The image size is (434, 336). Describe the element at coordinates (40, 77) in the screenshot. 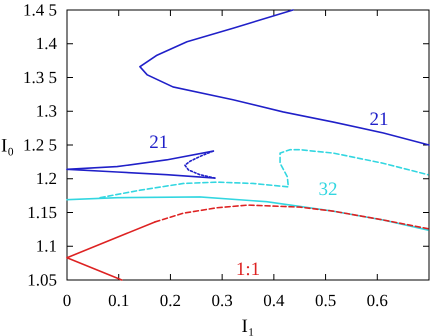

I see `y-tick-label: 1.3 5` at that location.